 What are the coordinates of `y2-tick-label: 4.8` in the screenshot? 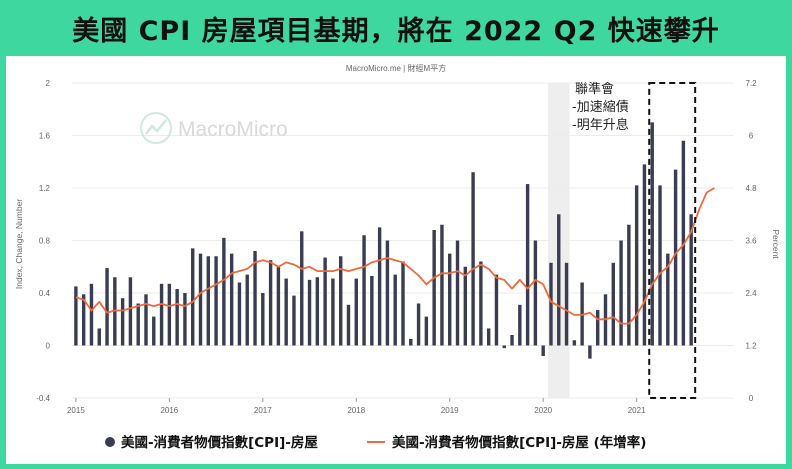 It's located at (751, 188).